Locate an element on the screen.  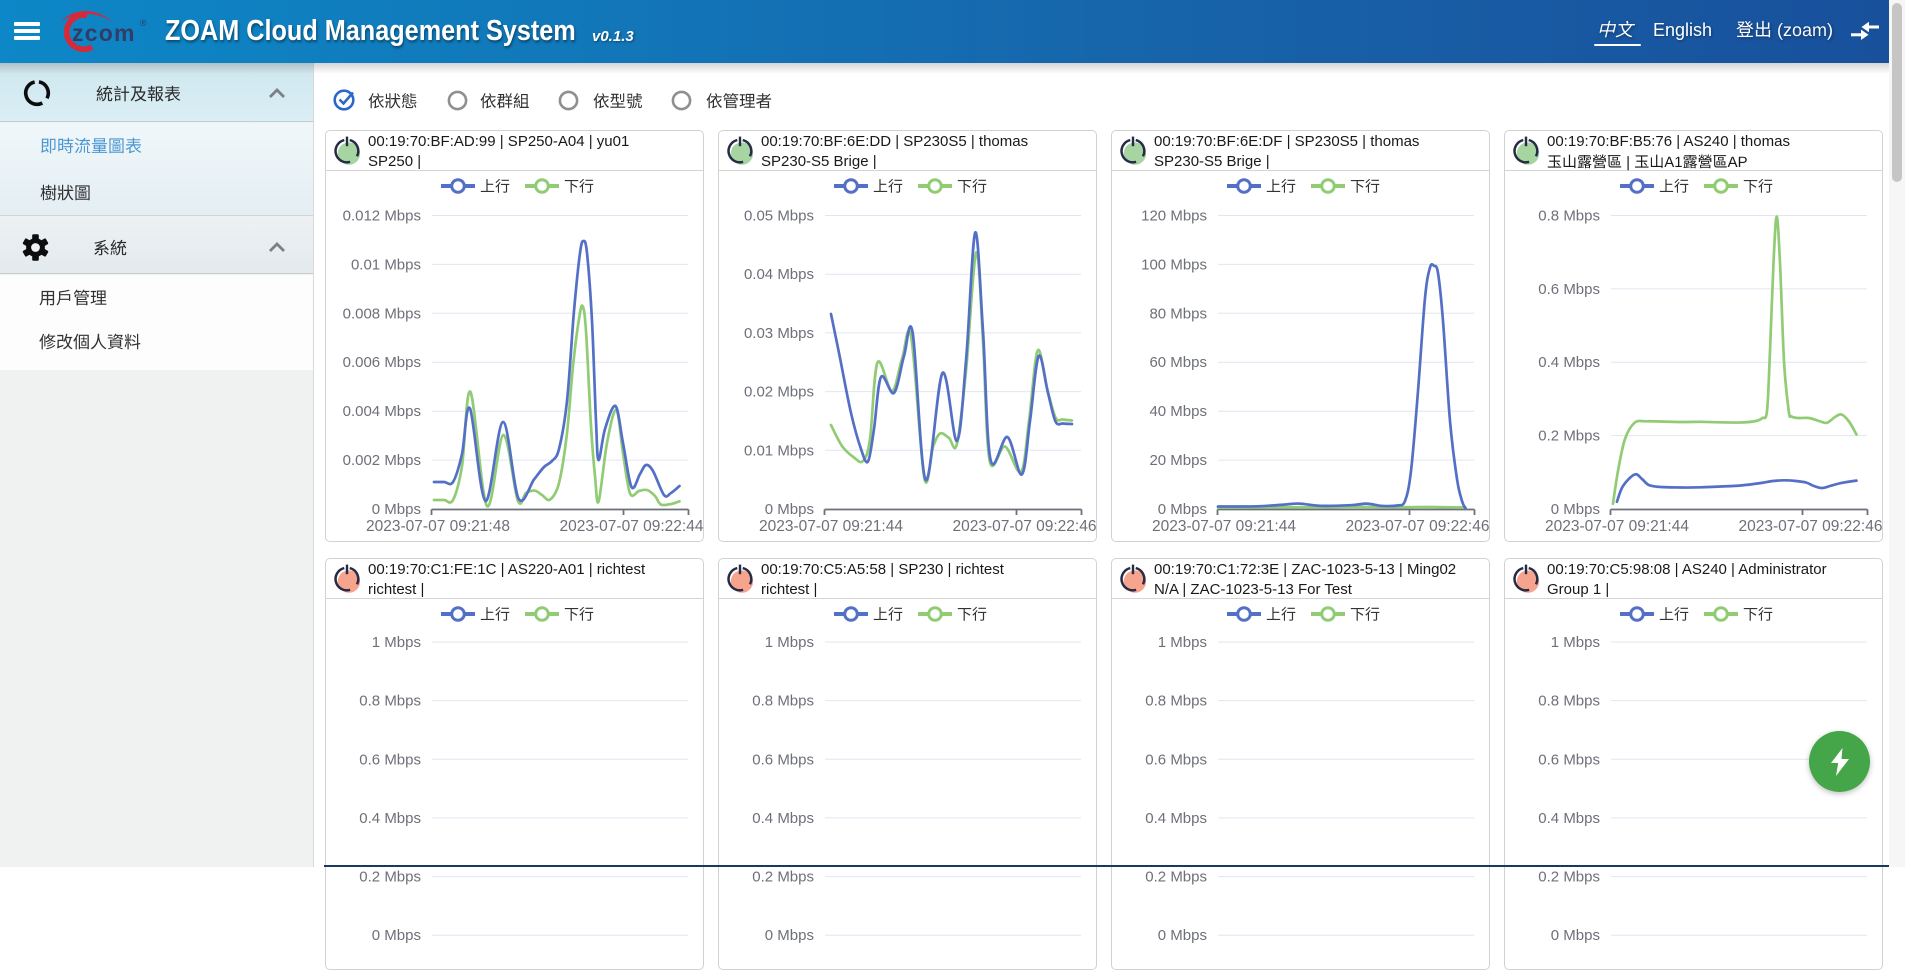
svg-text: 0.004 Mbps is located at coordinates (382, 411).